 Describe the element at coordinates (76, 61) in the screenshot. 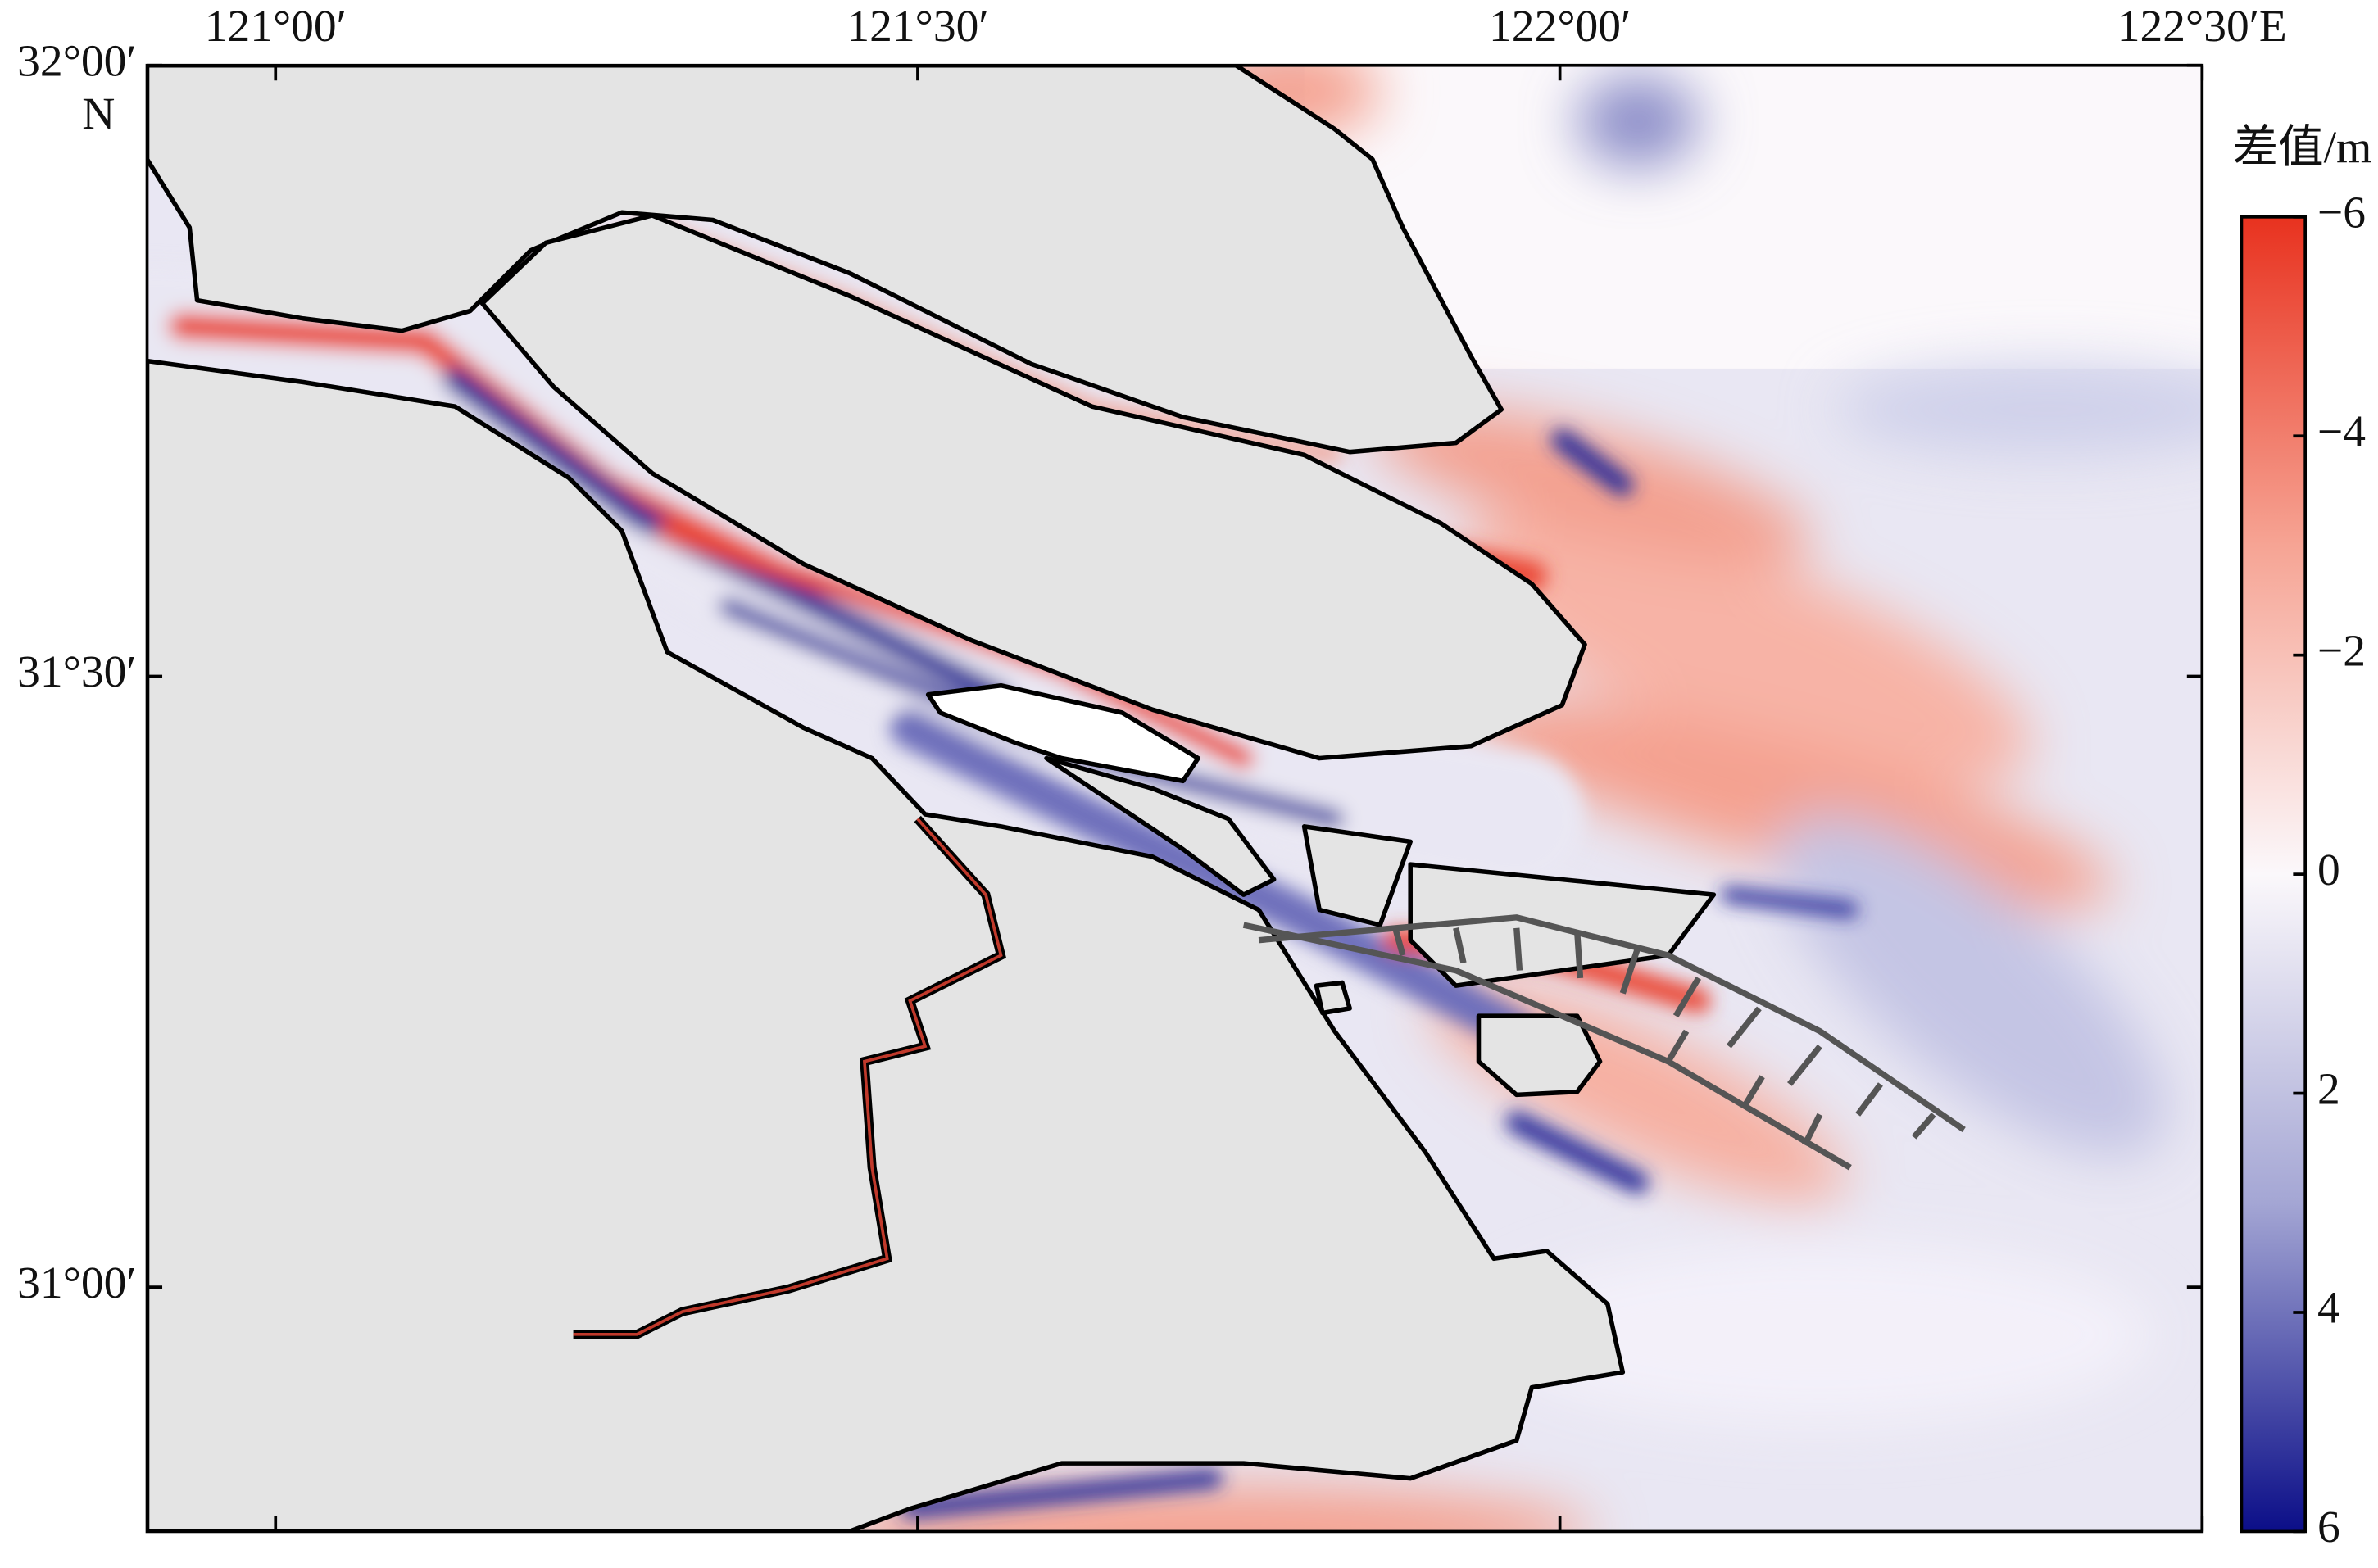

I see `y-tick-label: 32°00′` at that location.